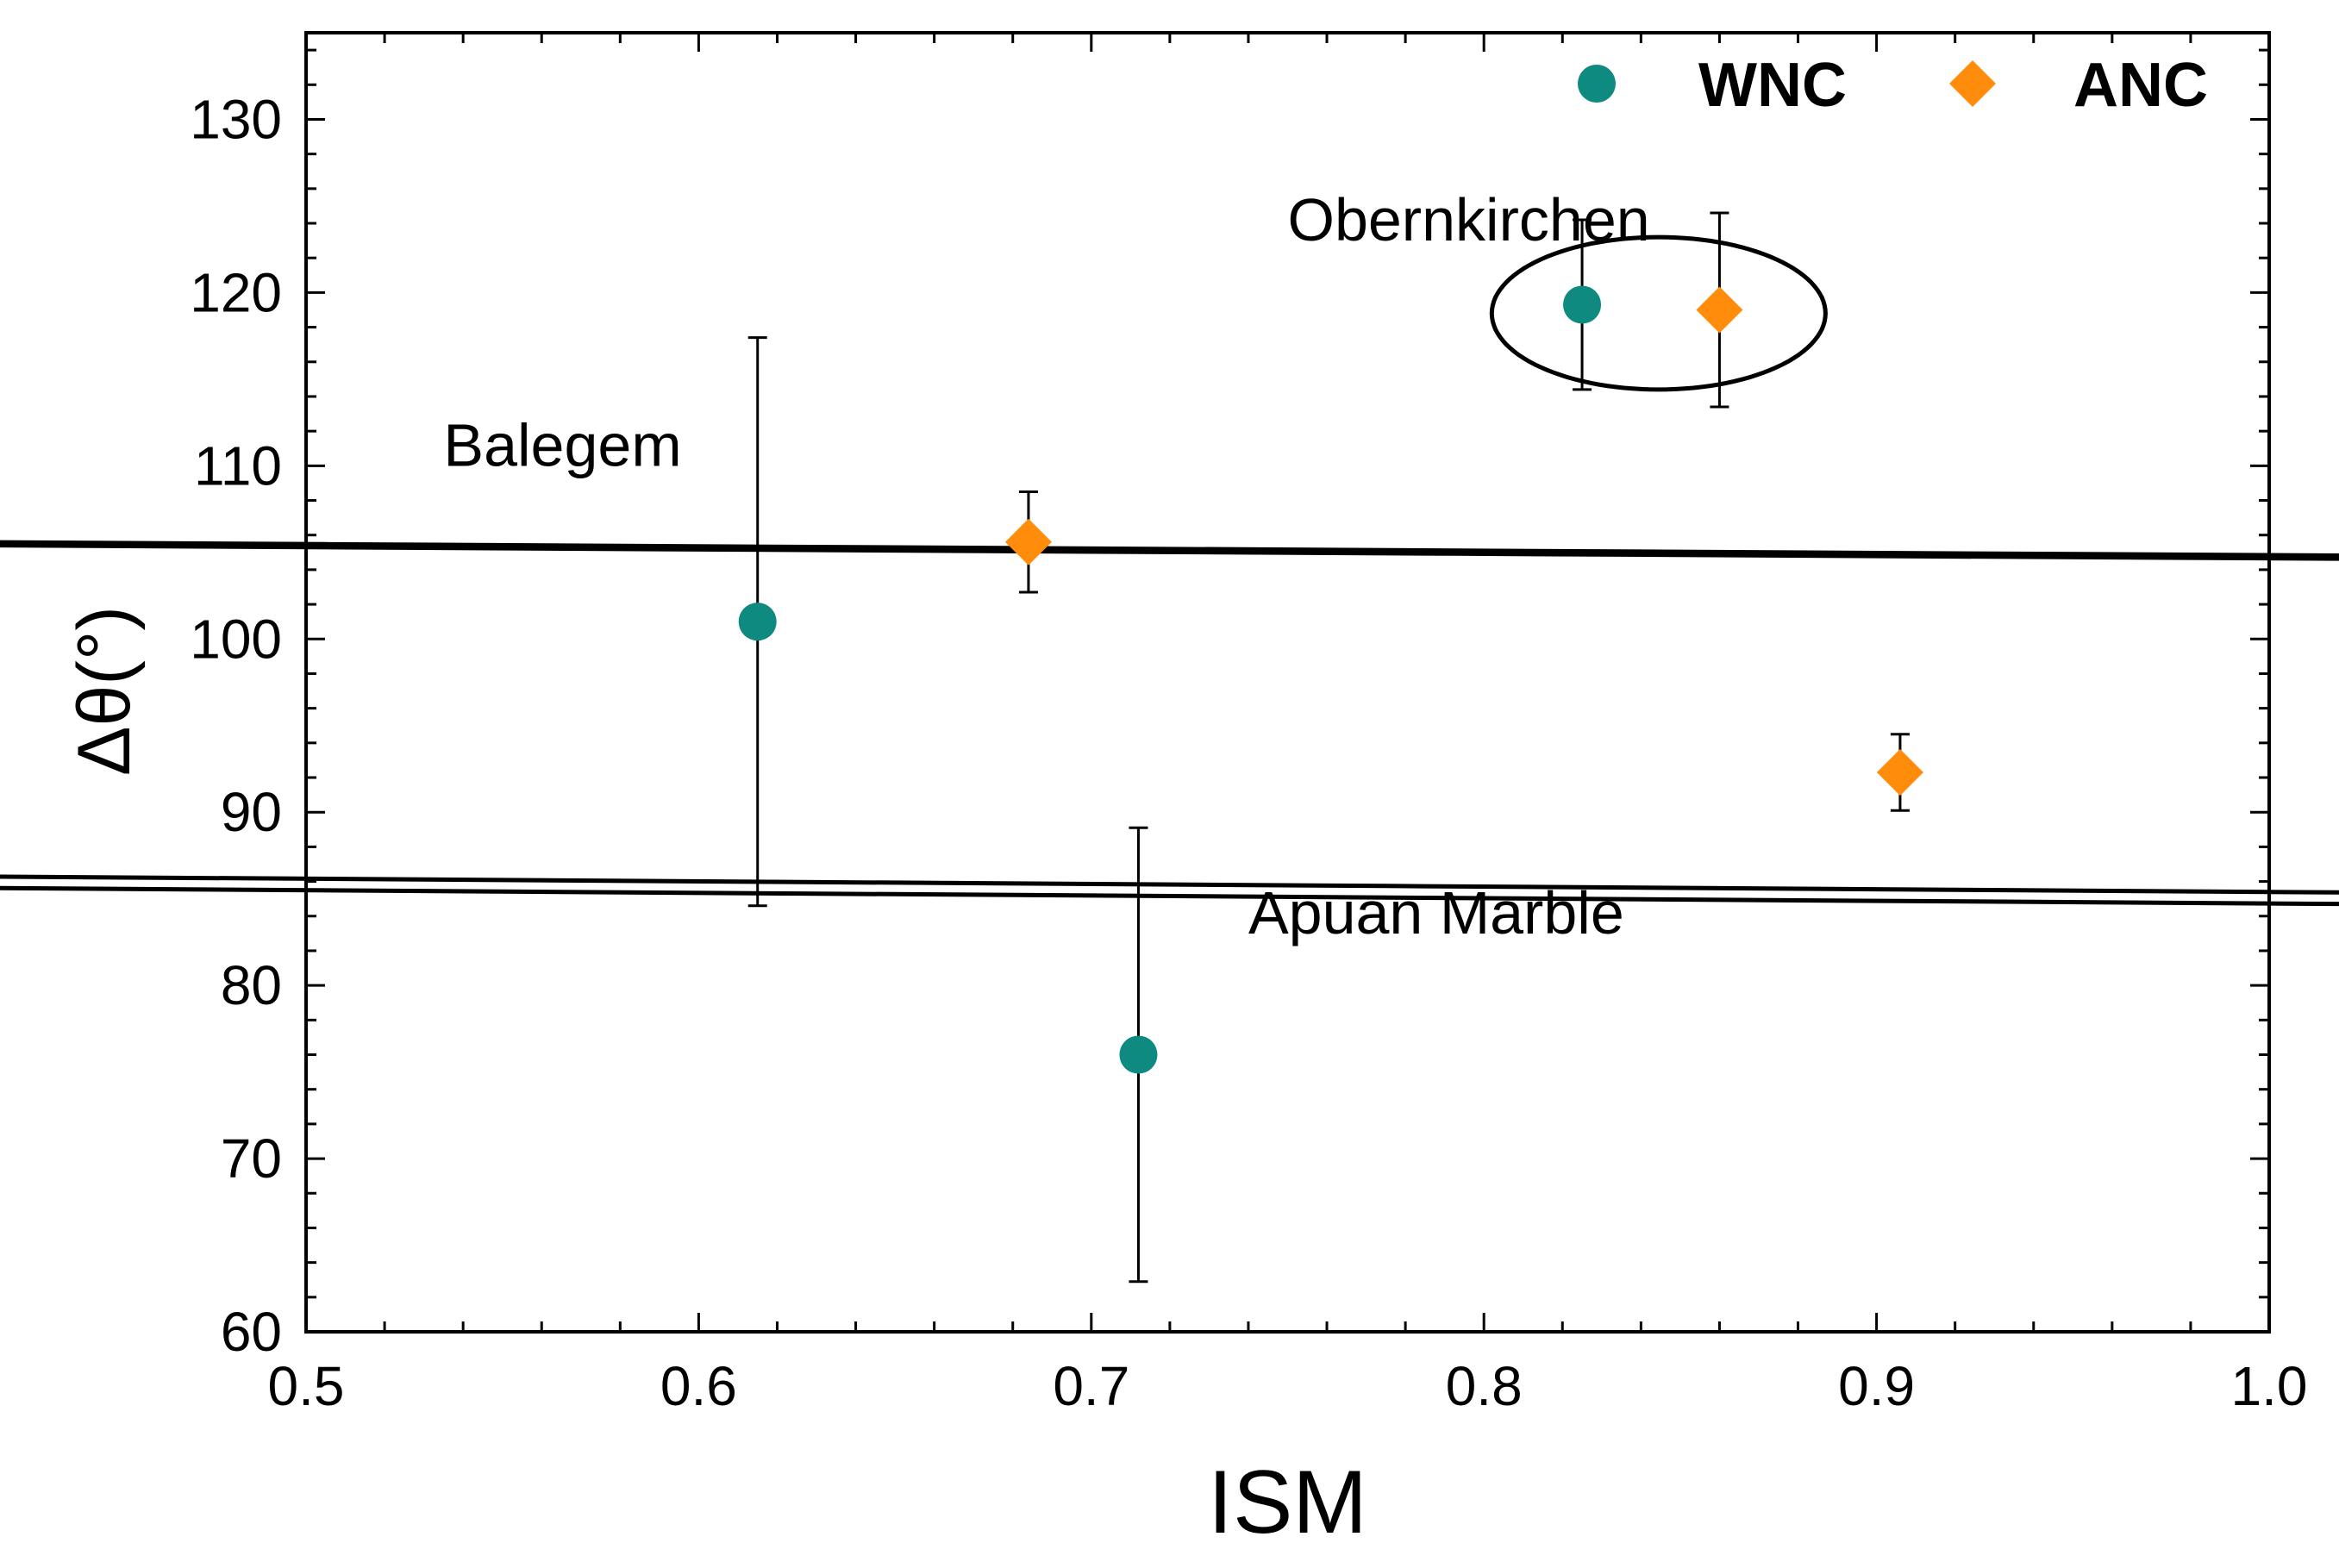 Image resolution: width=2339 pixels, height=1568 pixels. What do you see at coordinates (698, 1386) in the screenshot?
I see `x-tick-label: 0.6` at bounding box center [698, 1386].